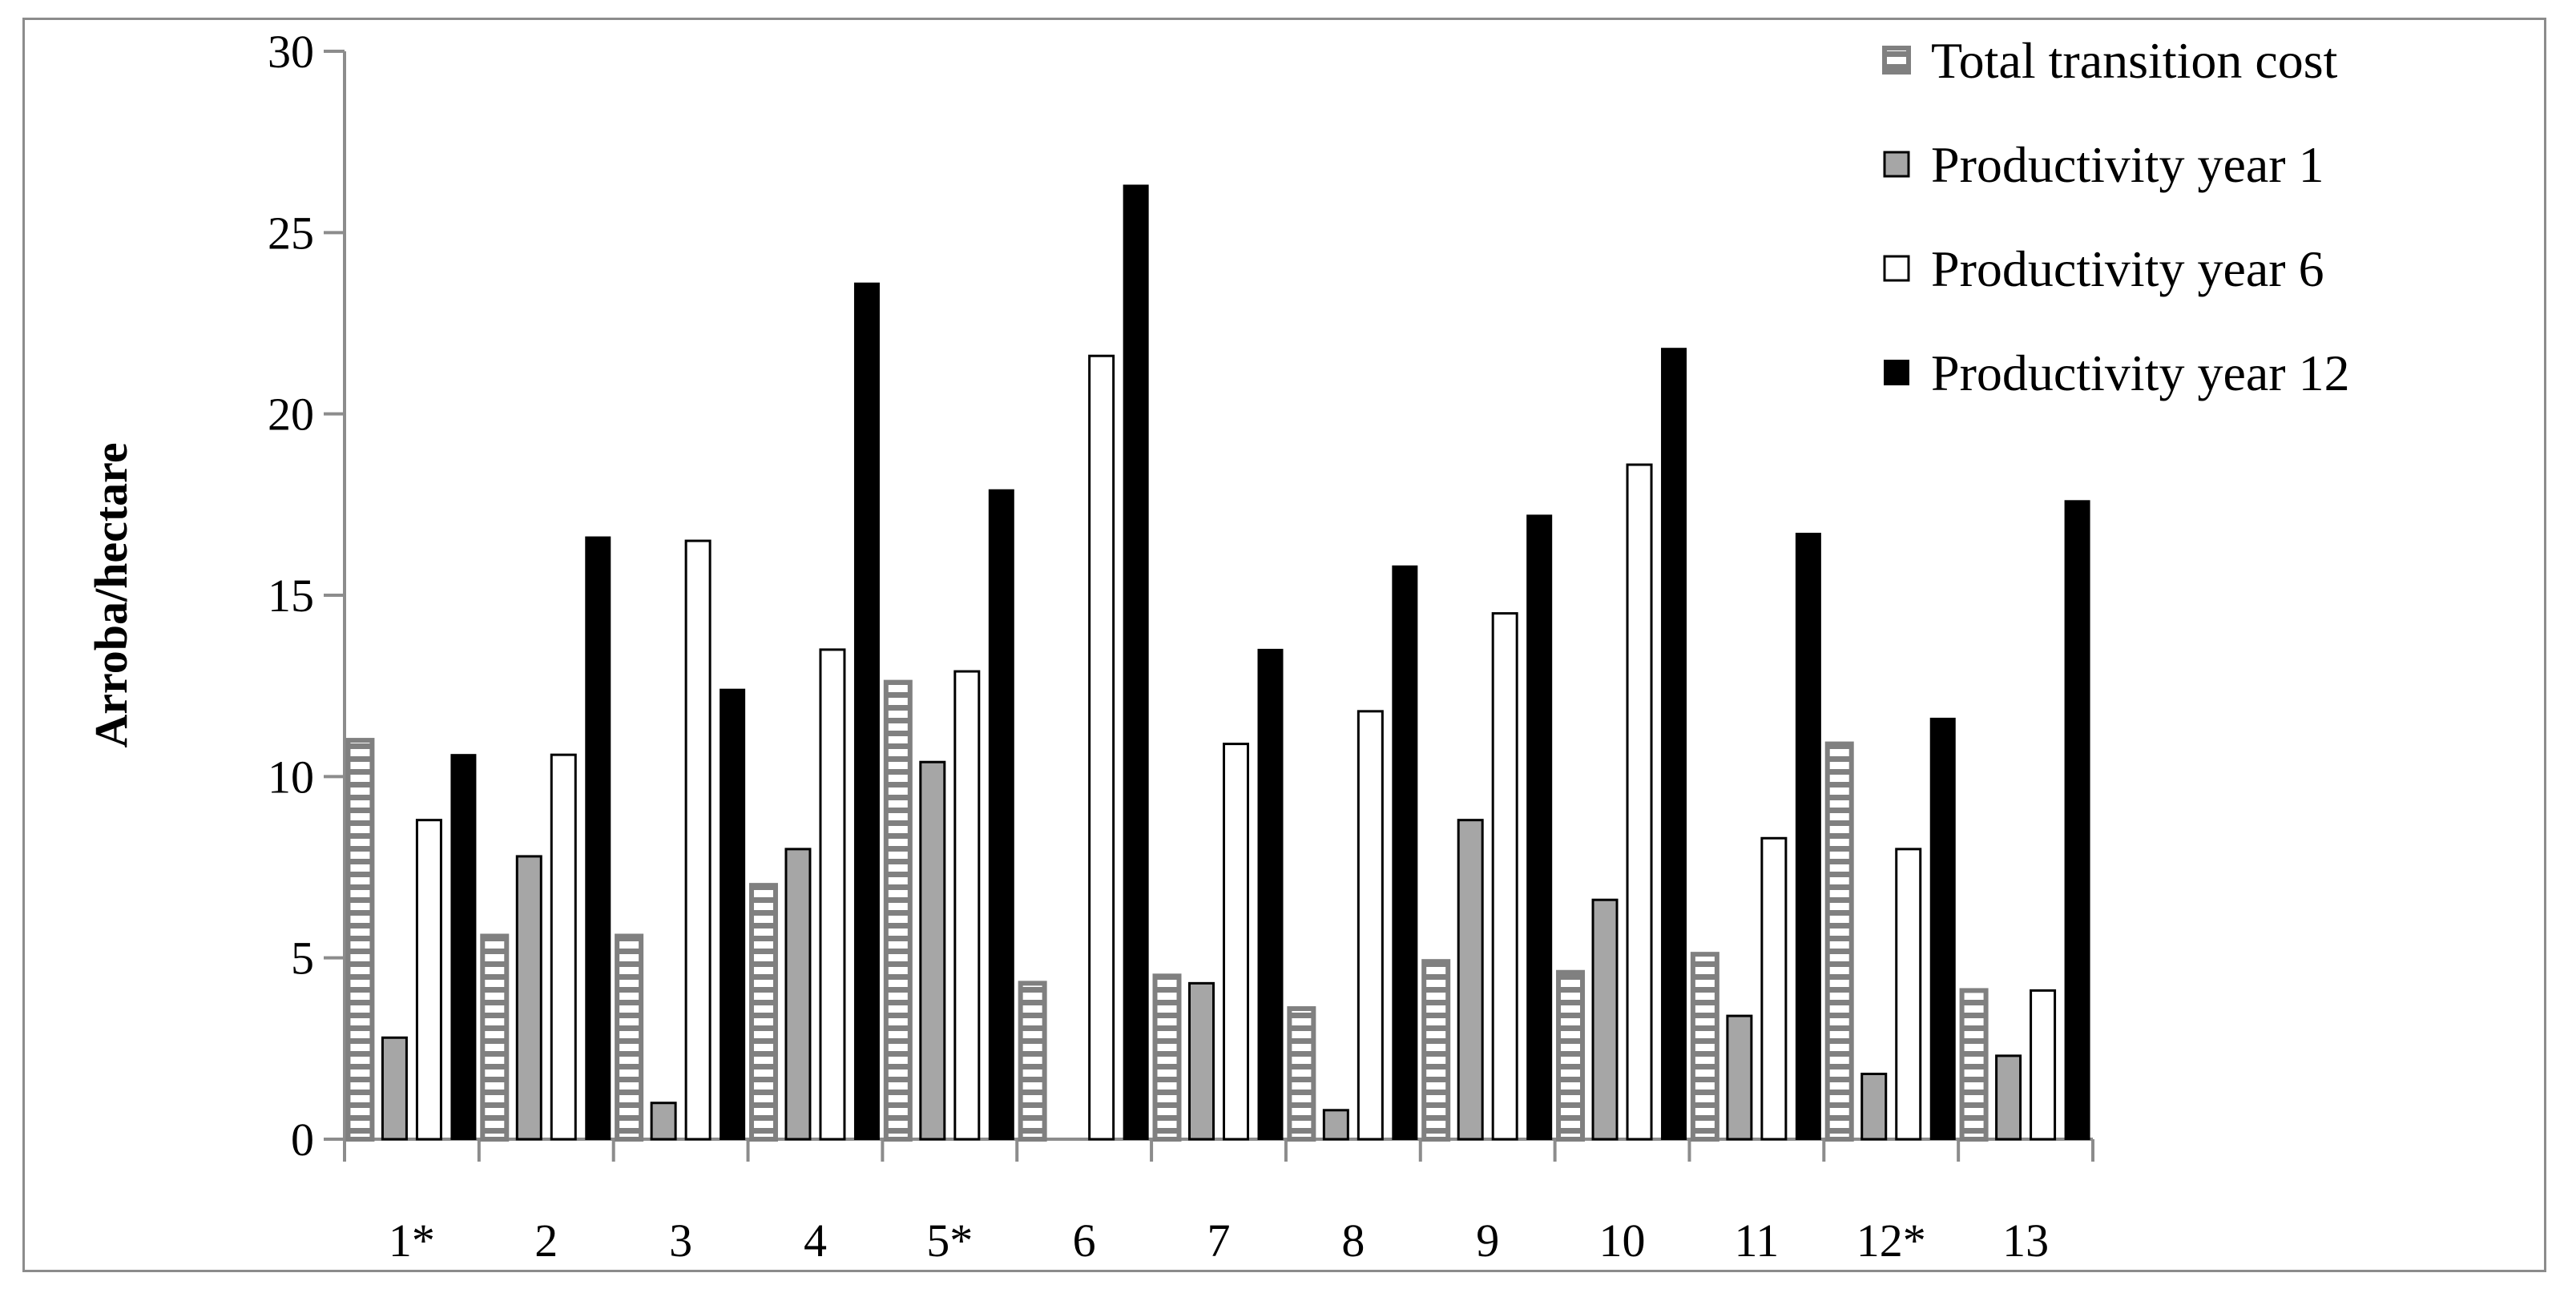 The image size is (2576, 1289). Describe the element at coordinates (291, 777) in the screenshot. I see `y-tick-label: 10` at that location.